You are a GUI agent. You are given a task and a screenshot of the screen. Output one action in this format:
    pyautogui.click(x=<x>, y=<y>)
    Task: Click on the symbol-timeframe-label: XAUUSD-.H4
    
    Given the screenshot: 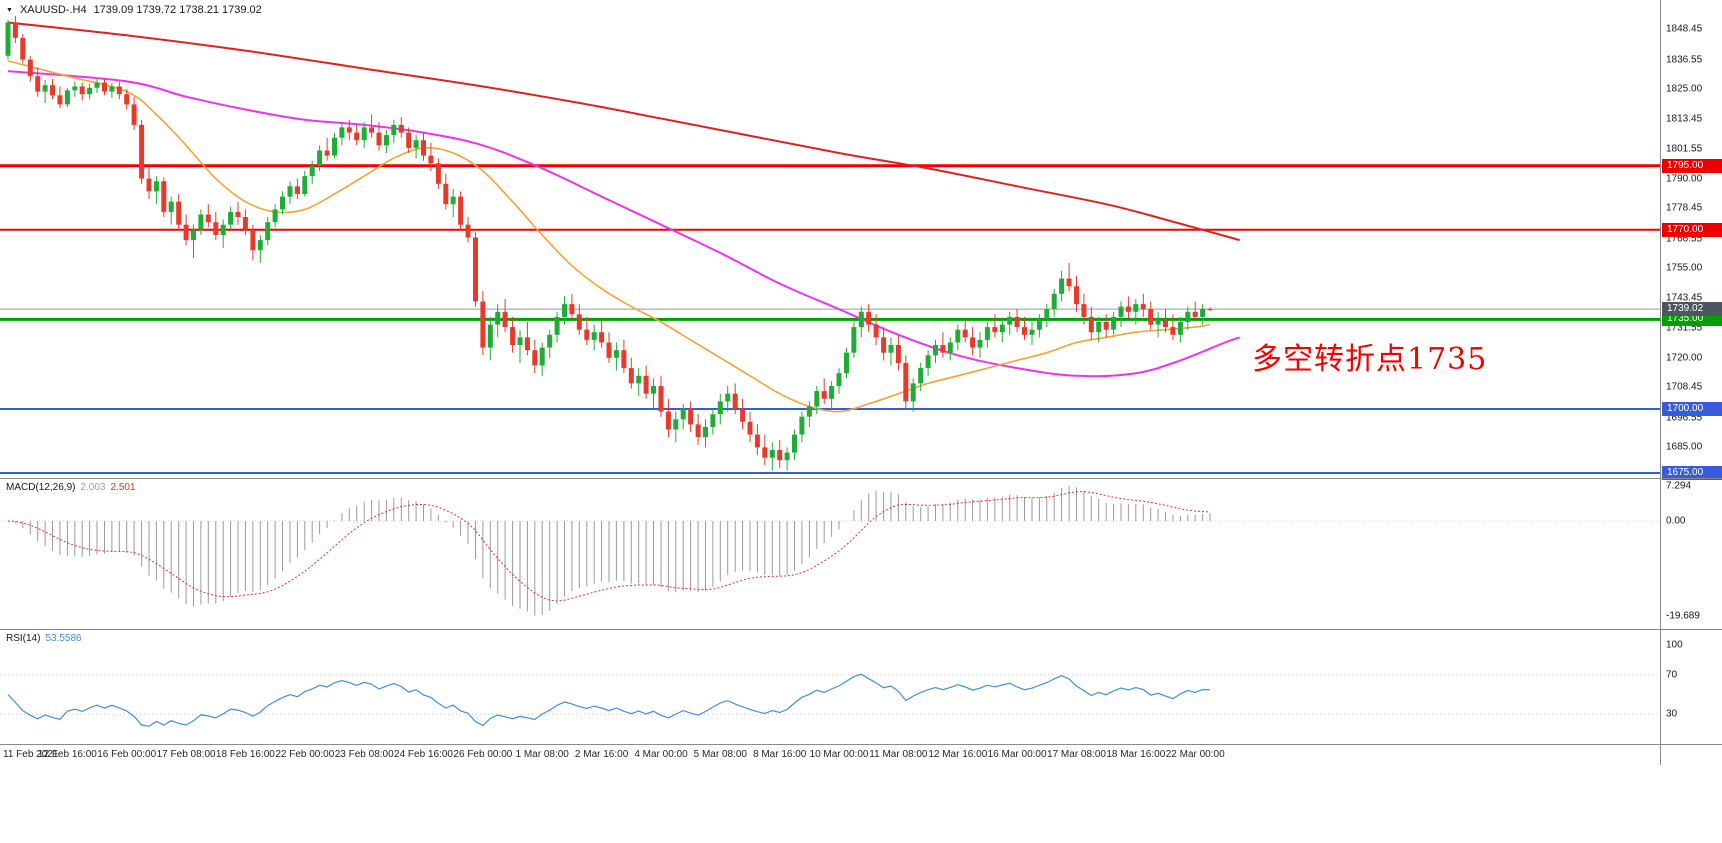 What is the action you would take?
    pyautogui.click(x=53, y=10)
    